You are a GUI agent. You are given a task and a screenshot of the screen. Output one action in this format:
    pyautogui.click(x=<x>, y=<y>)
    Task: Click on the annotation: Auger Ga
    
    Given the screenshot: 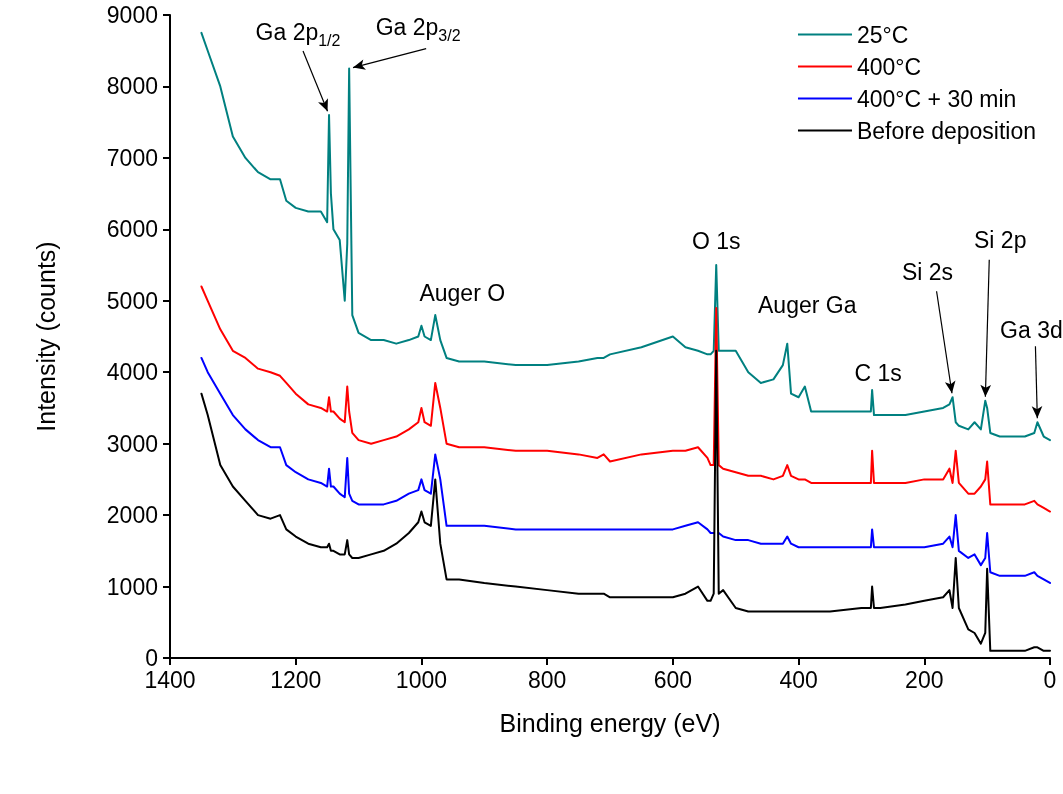 What is the action you would take?
    pyautogui.click(x=807, y=304)
    